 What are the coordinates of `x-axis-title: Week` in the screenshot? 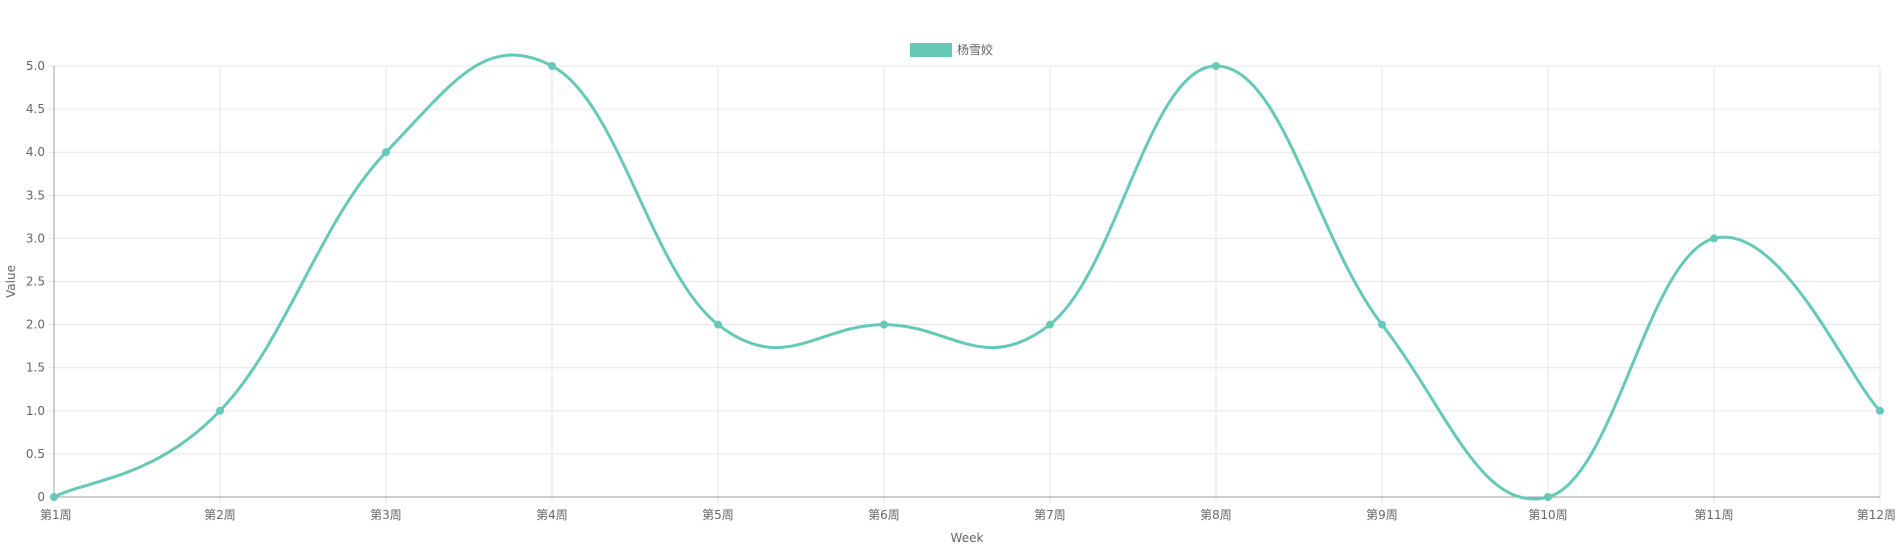 It's located at (967, 538).